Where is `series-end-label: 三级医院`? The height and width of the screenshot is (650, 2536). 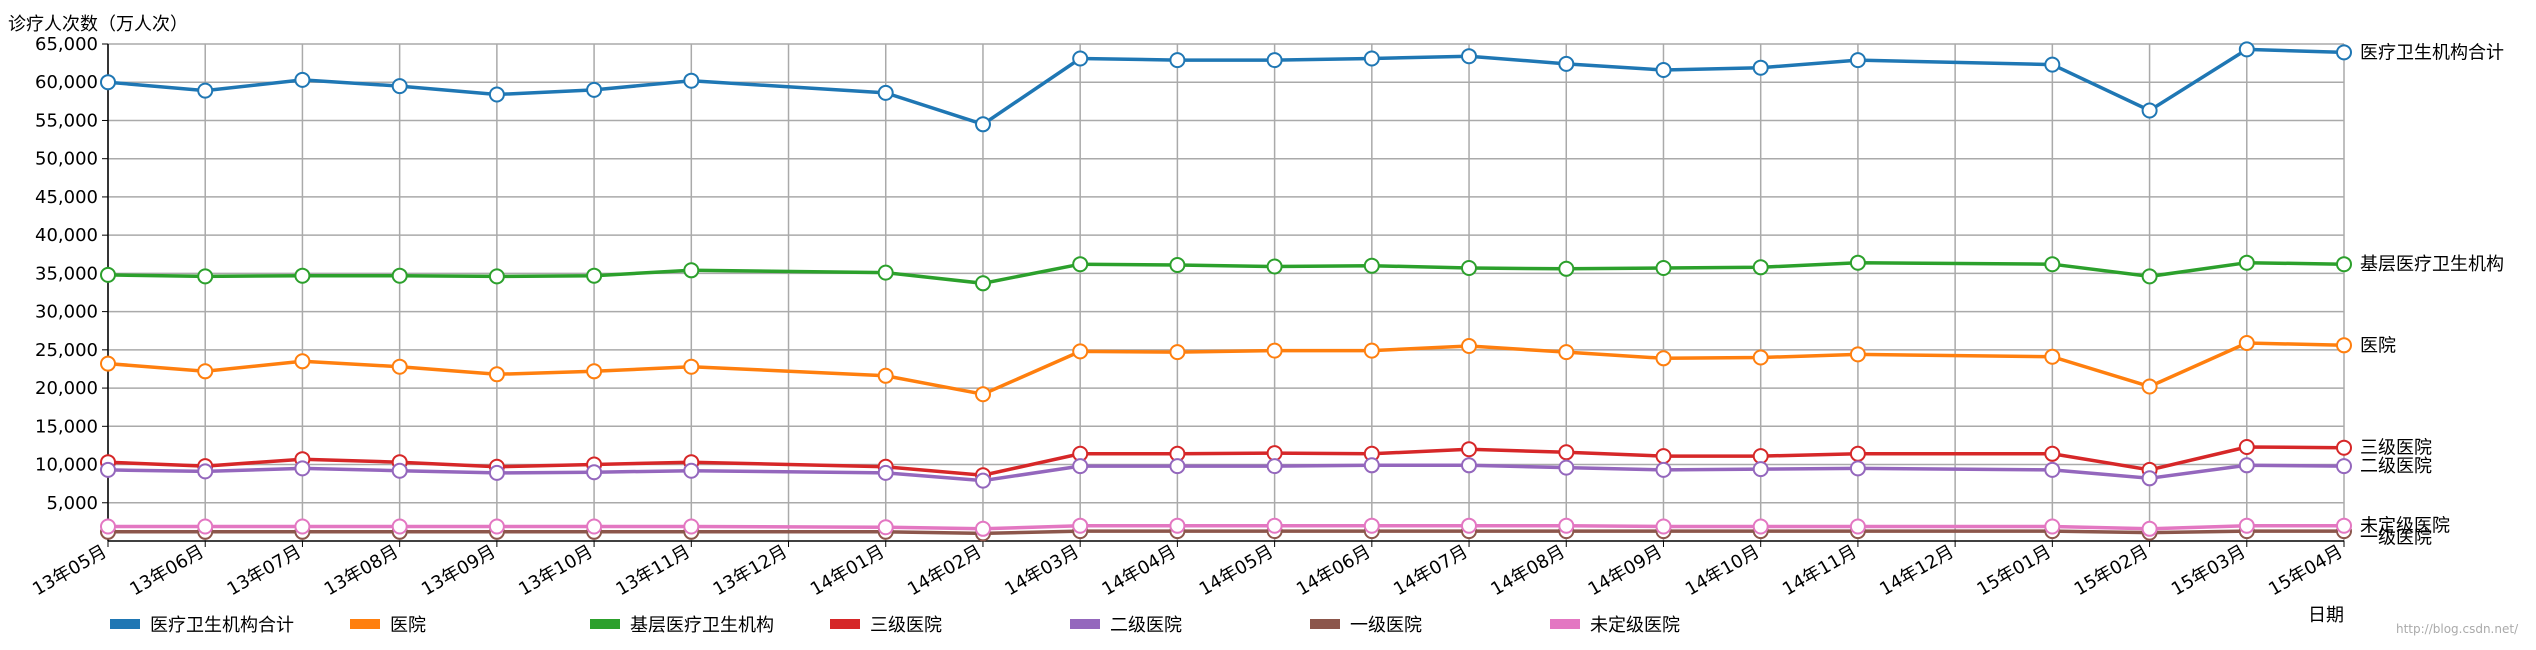 series-end-label: 三级医院 is located at coordinates (2396, 448).